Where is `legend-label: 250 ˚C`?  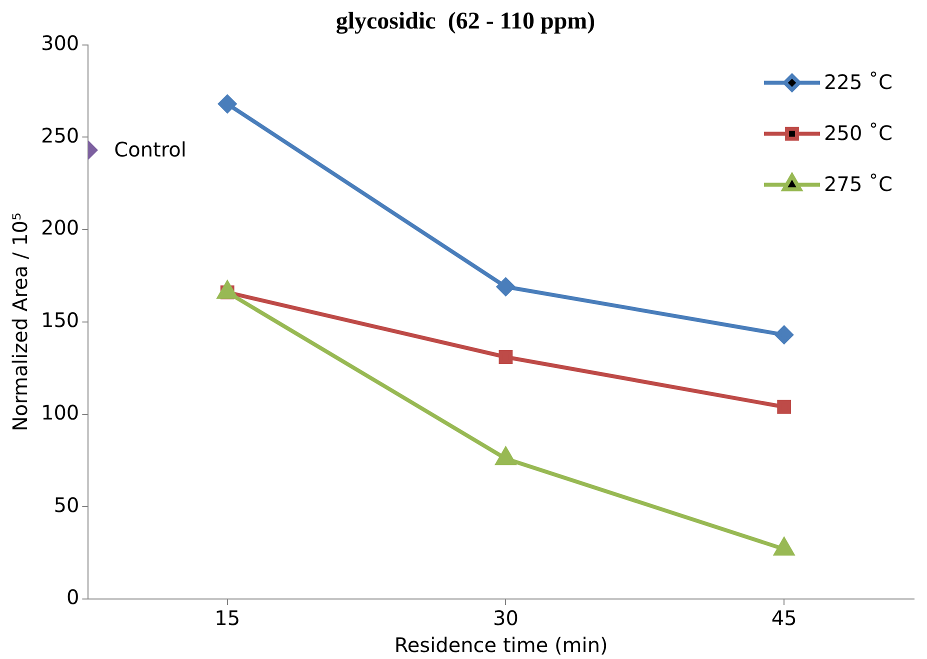 legend-label: 250 ˚C is located at coordinates (858, 133).